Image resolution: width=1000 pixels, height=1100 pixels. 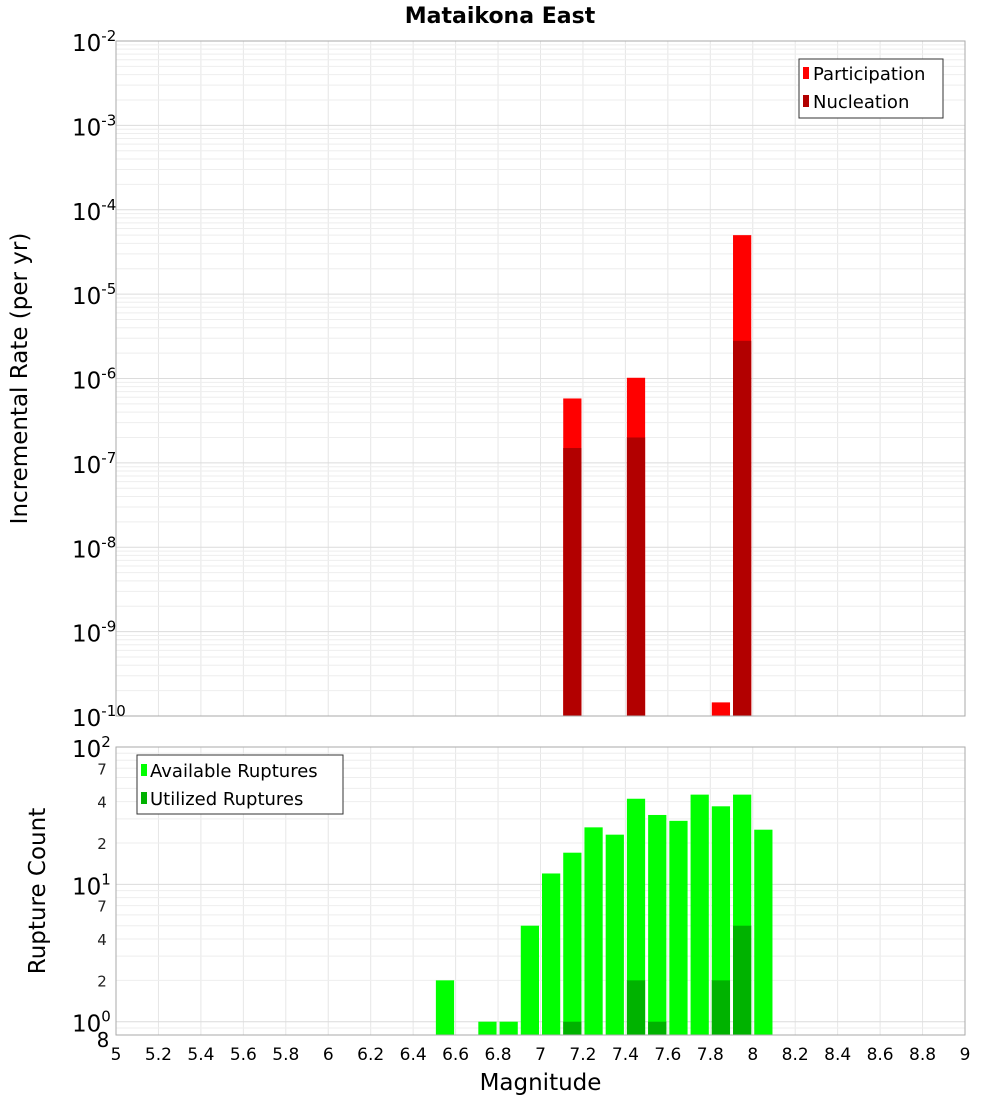 What do you see at coordinates (243, 1055) in the screenshot?
I see `x-tick-label: 5.6` at bounding box center [243, 1055].